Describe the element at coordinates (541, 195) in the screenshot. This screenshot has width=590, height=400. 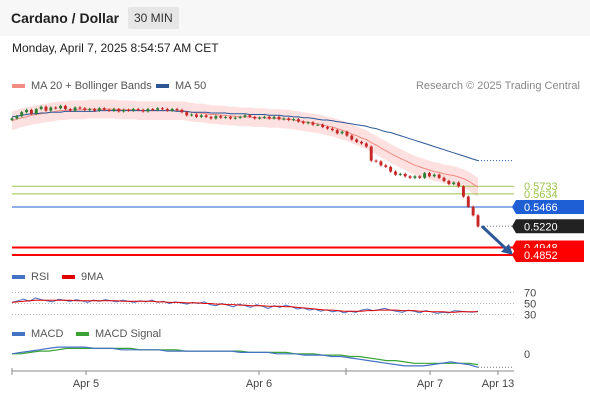
I see `level-label-1: 0.5634` at that location.